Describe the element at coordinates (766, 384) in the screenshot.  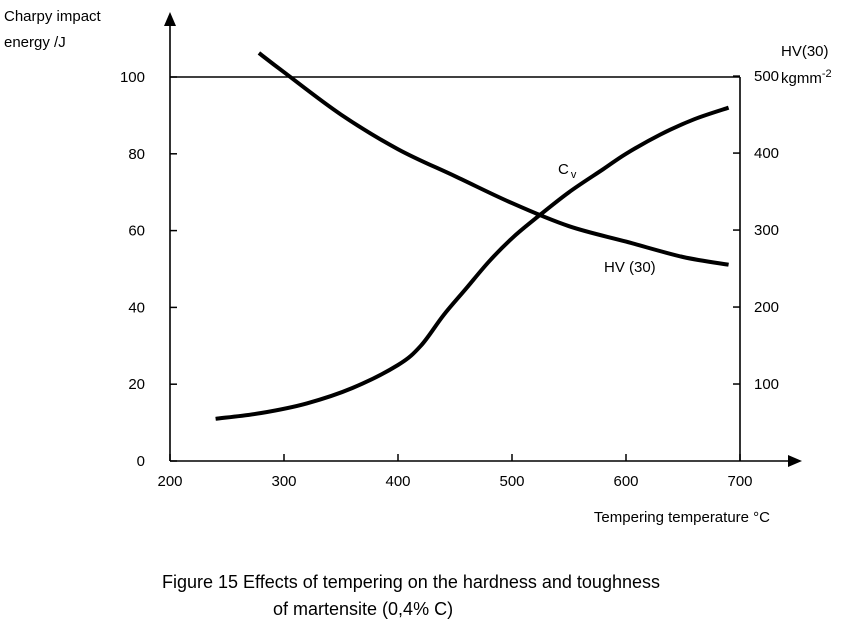
I see `right-y-tick-label-100: 100` at that location.